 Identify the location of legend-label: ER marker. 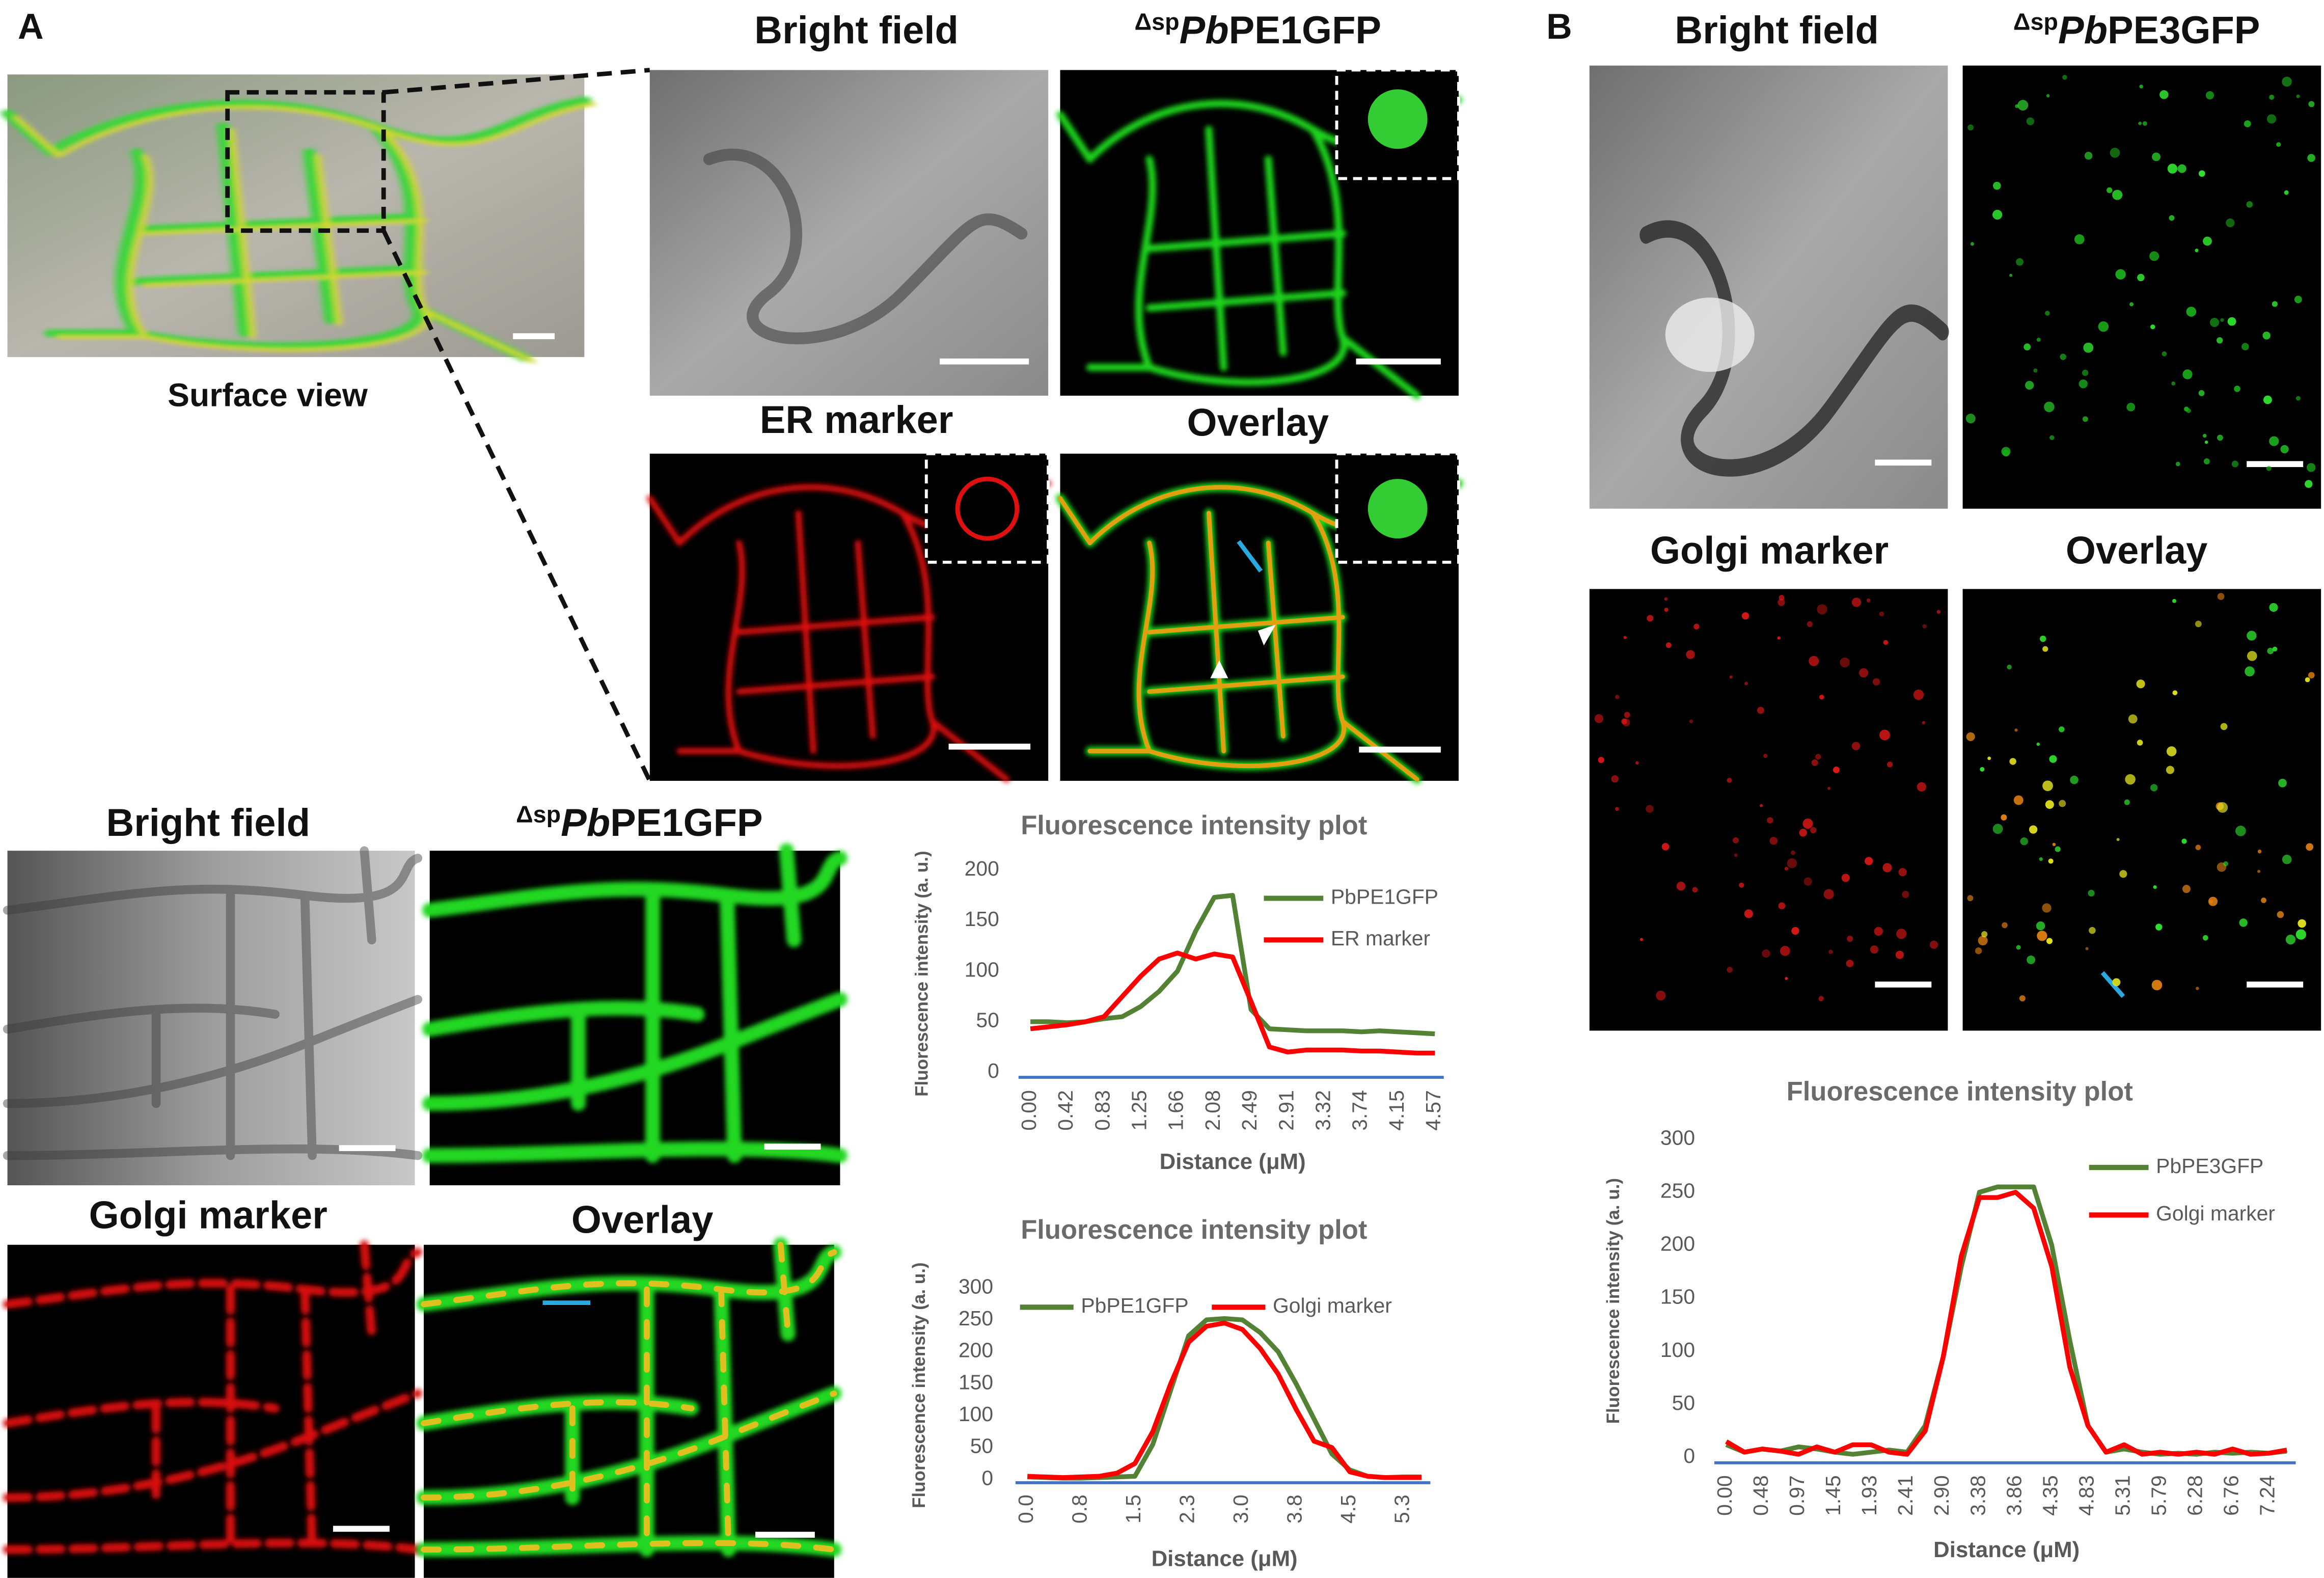
(1380, 938).